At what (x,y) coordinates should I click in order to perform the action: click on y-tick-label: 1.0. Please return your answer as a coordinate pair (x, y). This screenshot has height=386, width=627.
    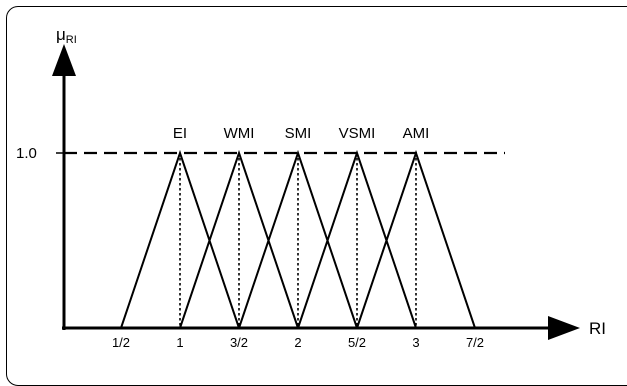
    Looking at the image, I should click on (26, 153).